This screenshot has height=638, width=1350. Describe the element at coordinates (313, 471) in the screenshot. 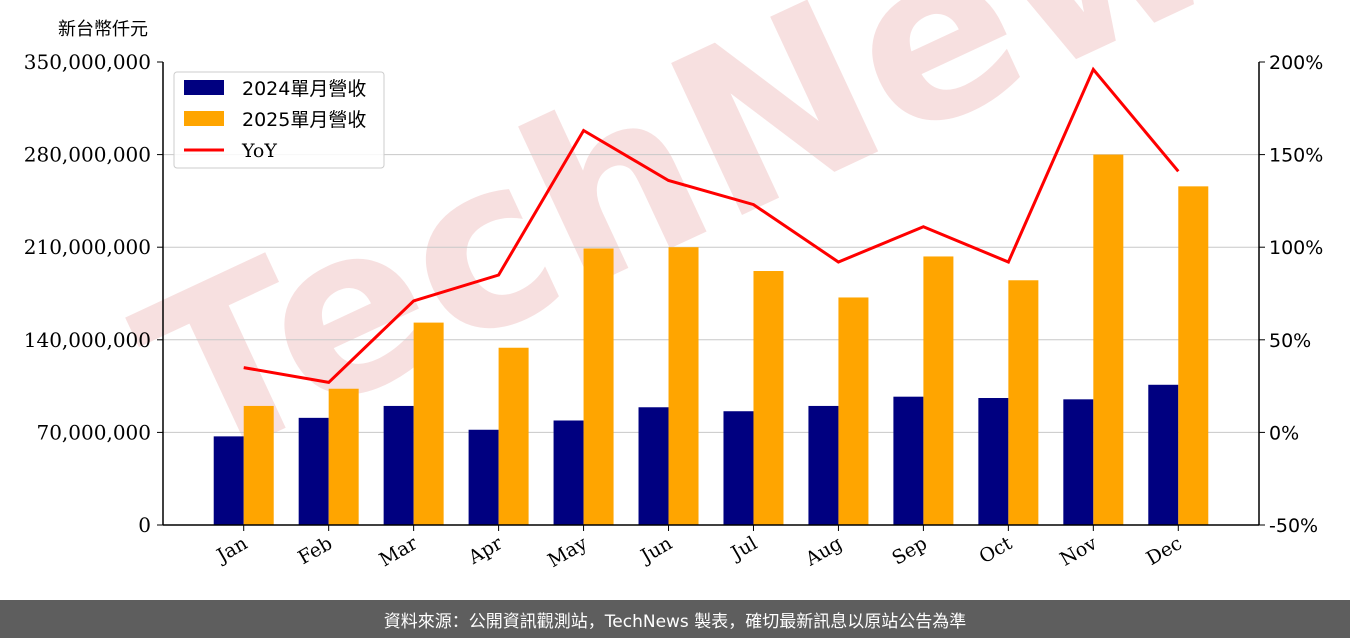

I see `bar-2024-feb` at that location.